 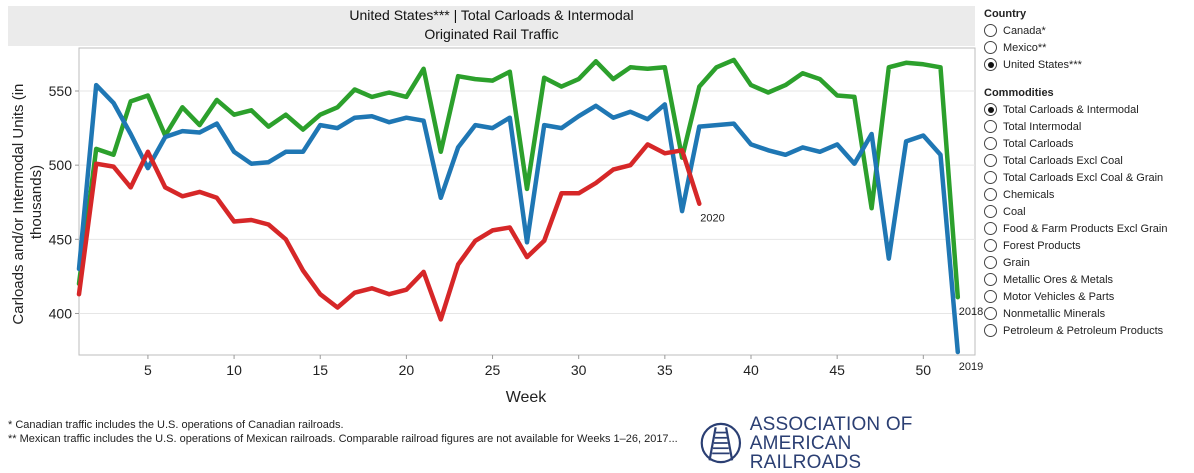 What do you see at coordinates (1063, 160) in the screenshot?
I see `commodity-option-label: Total Carloads Excl Coal` at bounding box center [1063, 160].